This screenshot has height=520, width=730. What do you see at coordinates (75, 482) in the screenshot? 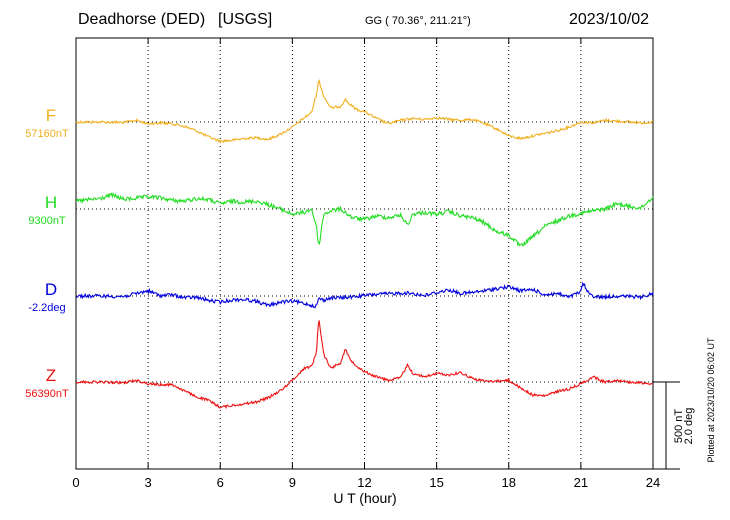
I see `x-tick-label: 0` at bounding box center [75, 482].